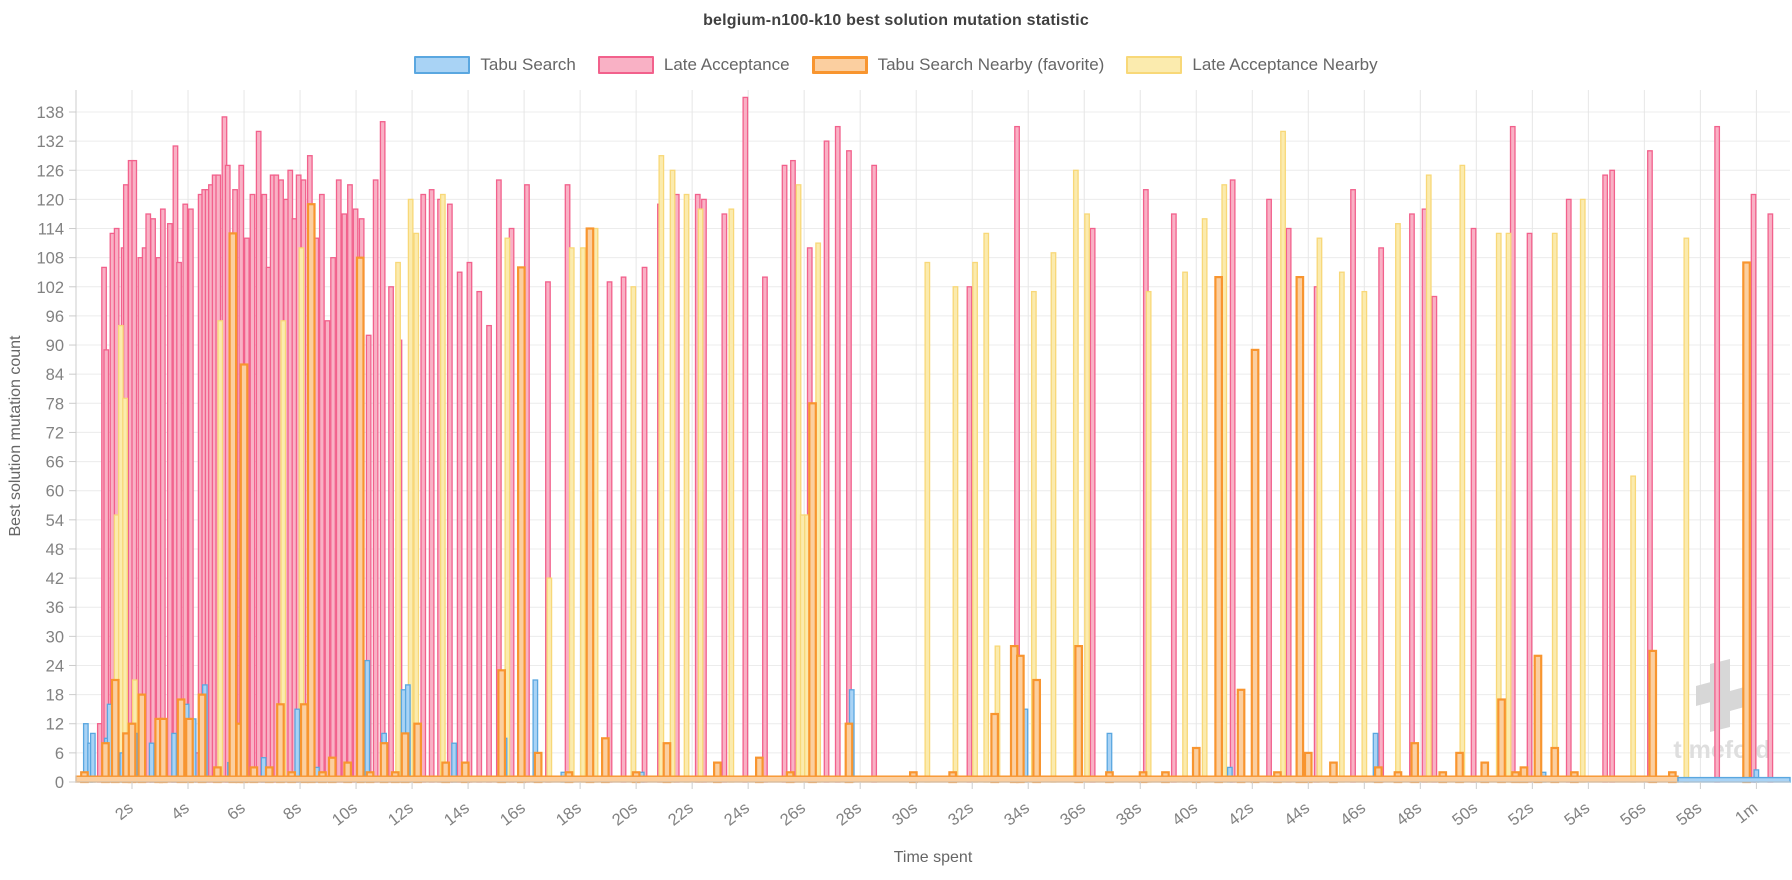 This screenshot has width=1792, height=880. What do you see at coordinates (693, 65) in the screenshot?
I see `legend-item-late-acceptance: Late Acceptance` at bounding box center [693, 65].